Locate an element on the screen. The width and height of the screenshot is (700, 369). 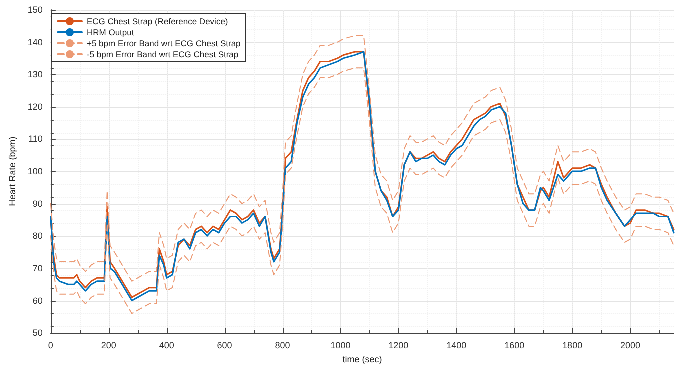
legend-label: -5 bpm Error Band wrt ECG Chest Strap is located at coordinates (163, 55).